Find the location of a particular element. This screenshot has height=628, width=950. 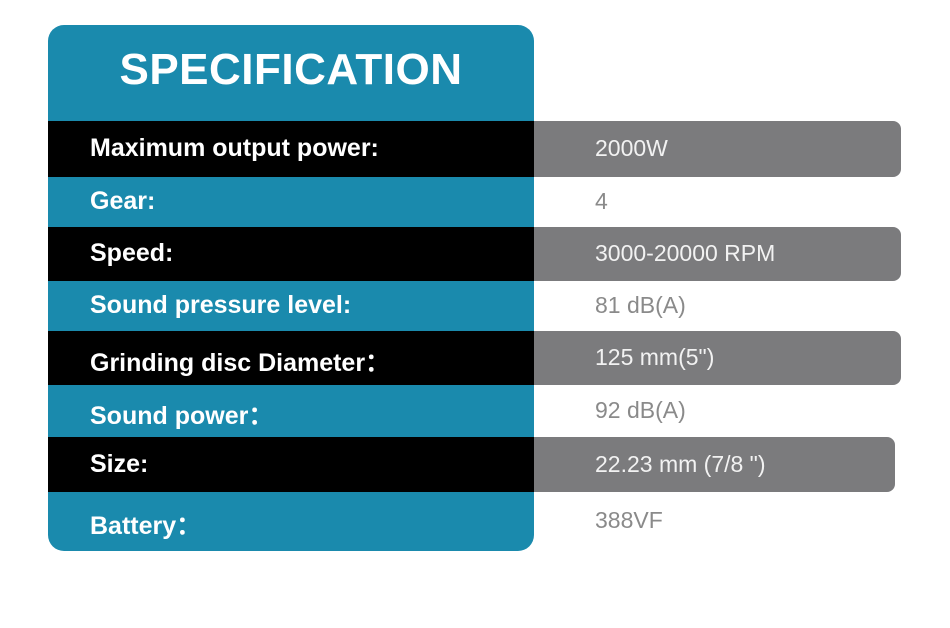

row-label: Gear: is located at coordinates (123, 201).